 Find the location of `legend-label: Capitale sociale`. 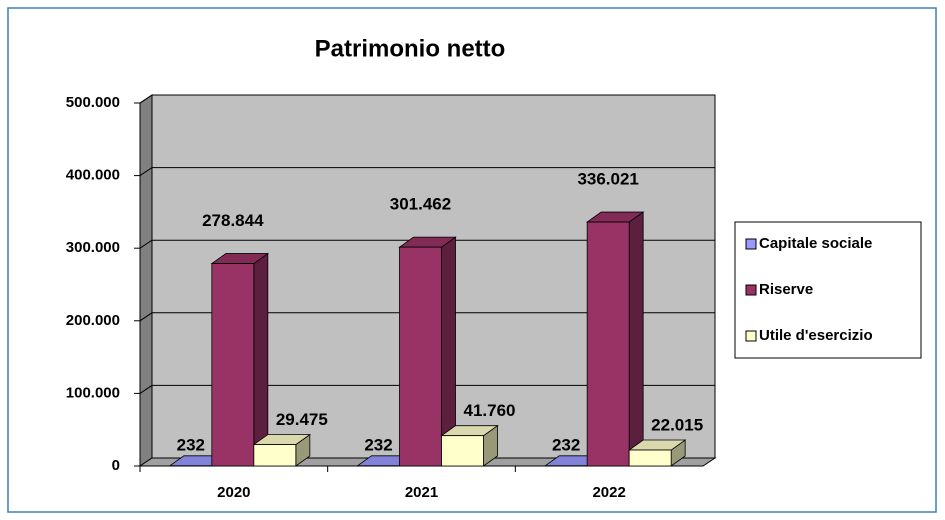

legend-label: Capitale sociale is located at coordinates (815, 243).